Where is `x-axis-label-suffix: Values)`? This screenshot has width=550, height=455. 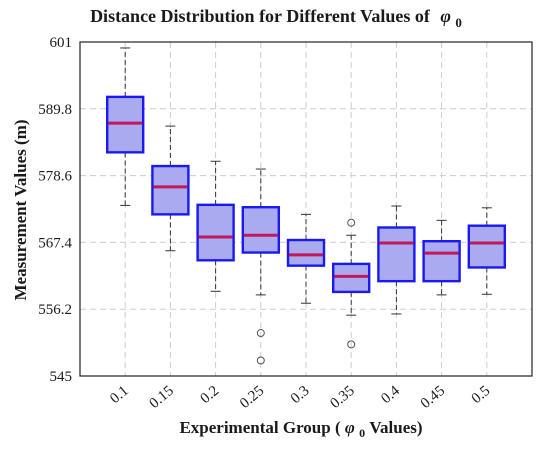
x-axis-label-suffix: Values) is located at coordinates (395, 427).